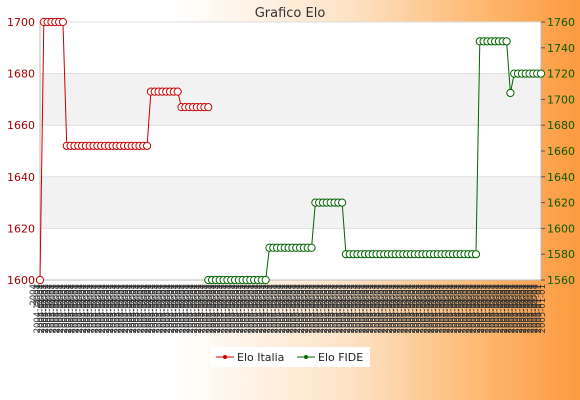 The image size is (580, 400). I want to click on left-tick-label: 1620, so click(21, 228).